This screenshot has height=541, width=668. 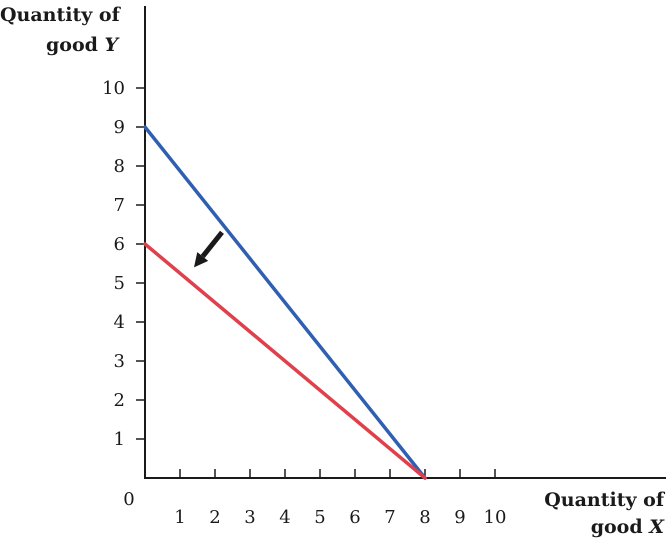 What do you see at coordinates (119, 166) in the screenshot?
I see `y-tick-label: 8` at bounding box center [119, 166].